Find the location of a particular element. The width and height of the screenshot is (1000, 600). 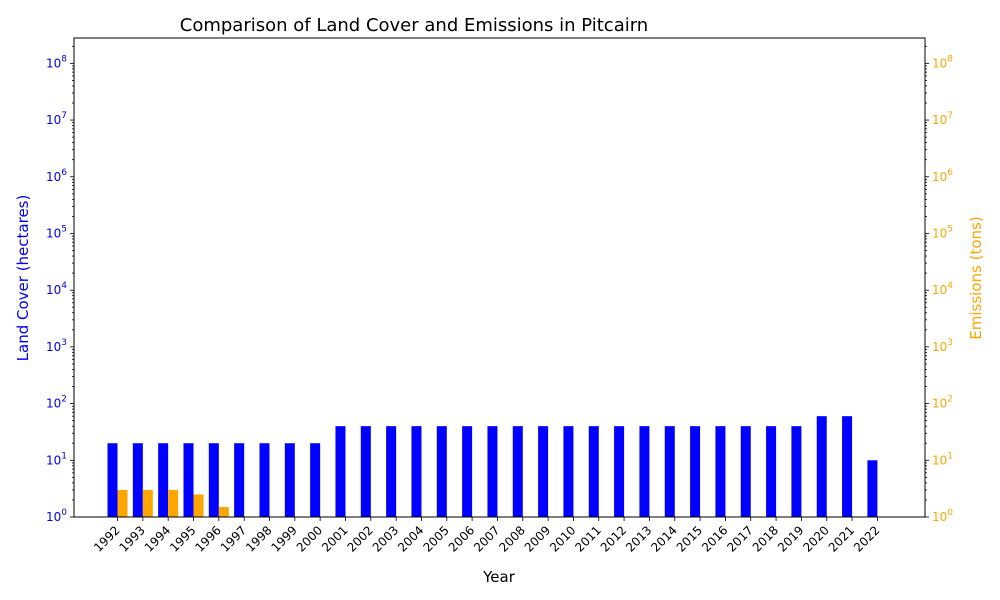

x-axis-title: Year is located at coordinates (499, 577).